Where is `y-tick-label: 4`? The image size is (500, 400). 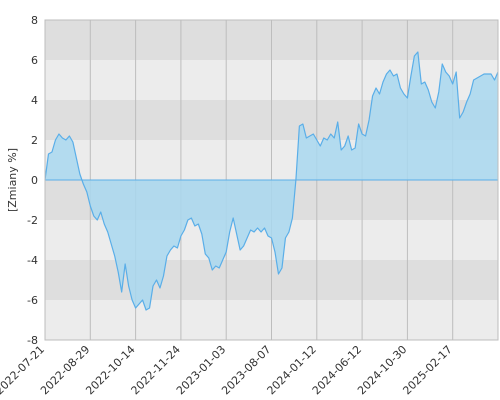 y-tick-label: 4 is located at coordinates (34, 100).